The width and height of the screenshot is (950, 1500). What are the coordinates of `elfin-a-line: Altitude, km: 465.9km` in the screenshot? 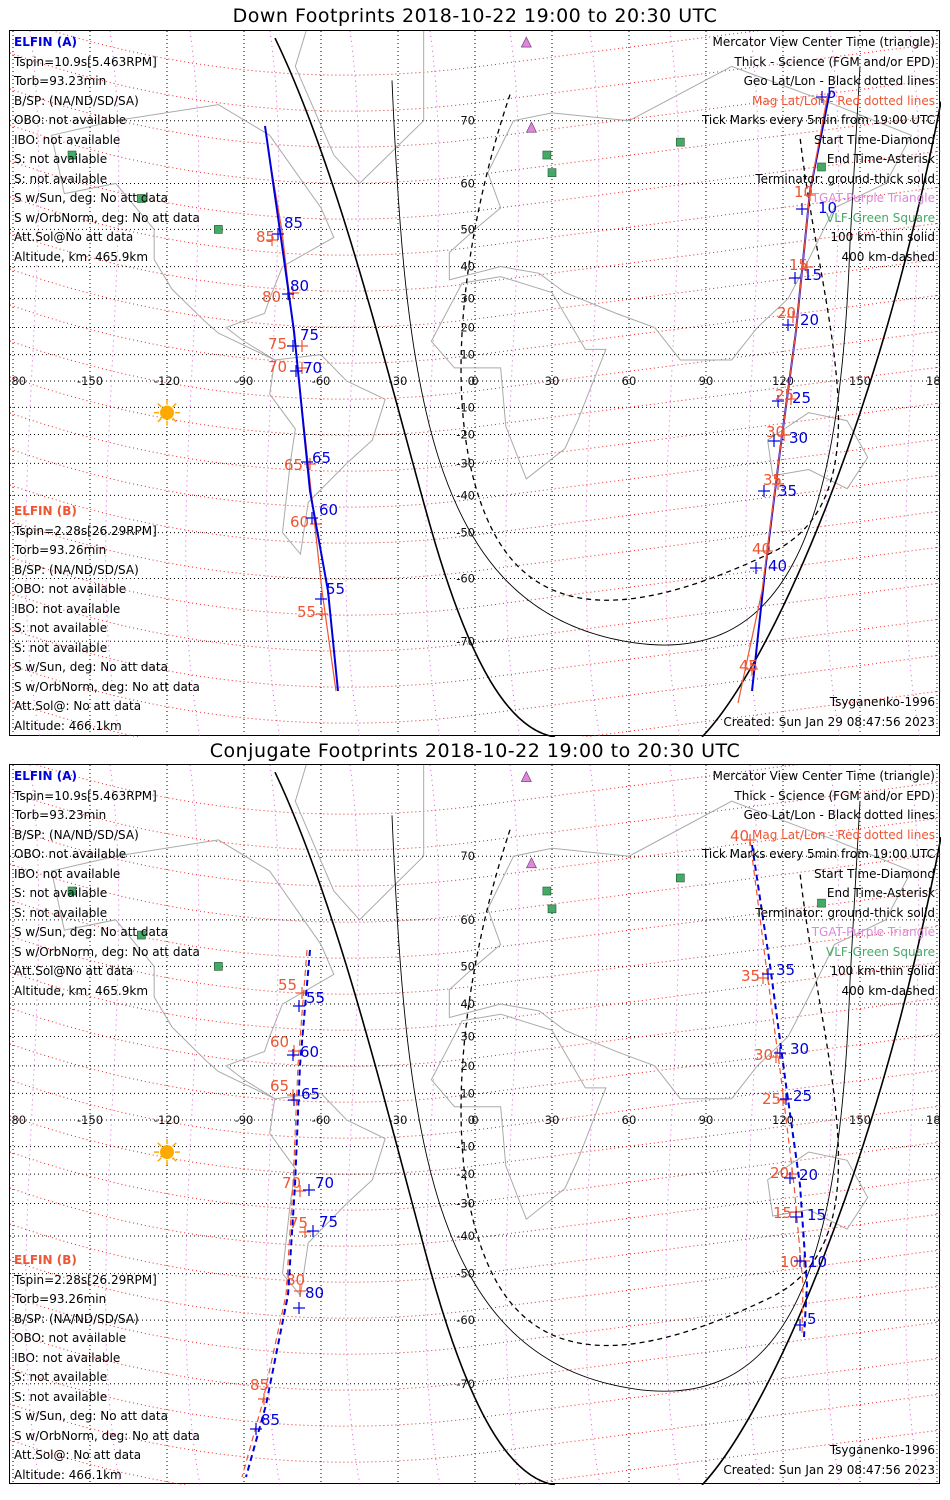 It's located at (81, 990).